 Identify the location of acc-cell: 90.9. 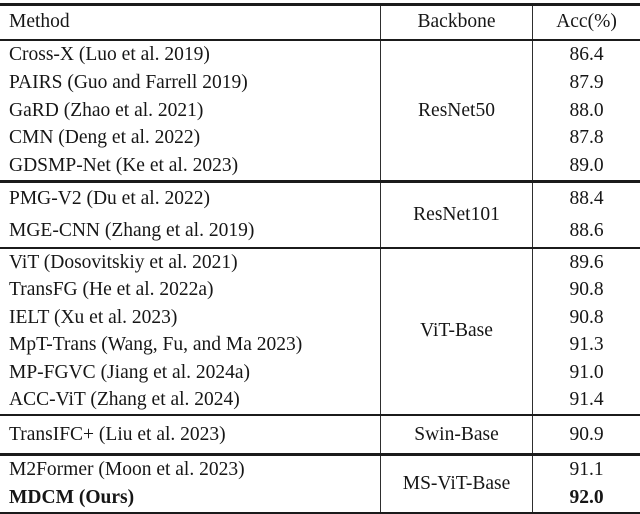
(586, 434).